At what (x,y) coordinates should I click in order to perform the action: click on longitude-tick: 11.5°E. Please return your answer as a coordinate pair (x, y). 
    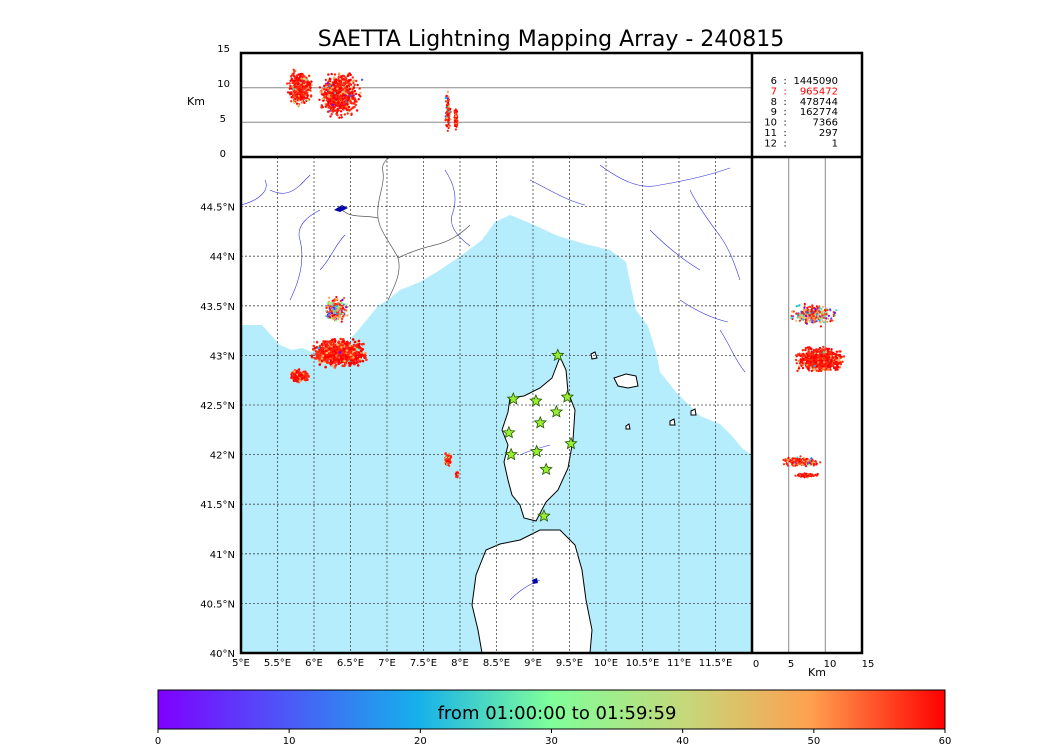
    Looking at the image, I should click on (716, 663).